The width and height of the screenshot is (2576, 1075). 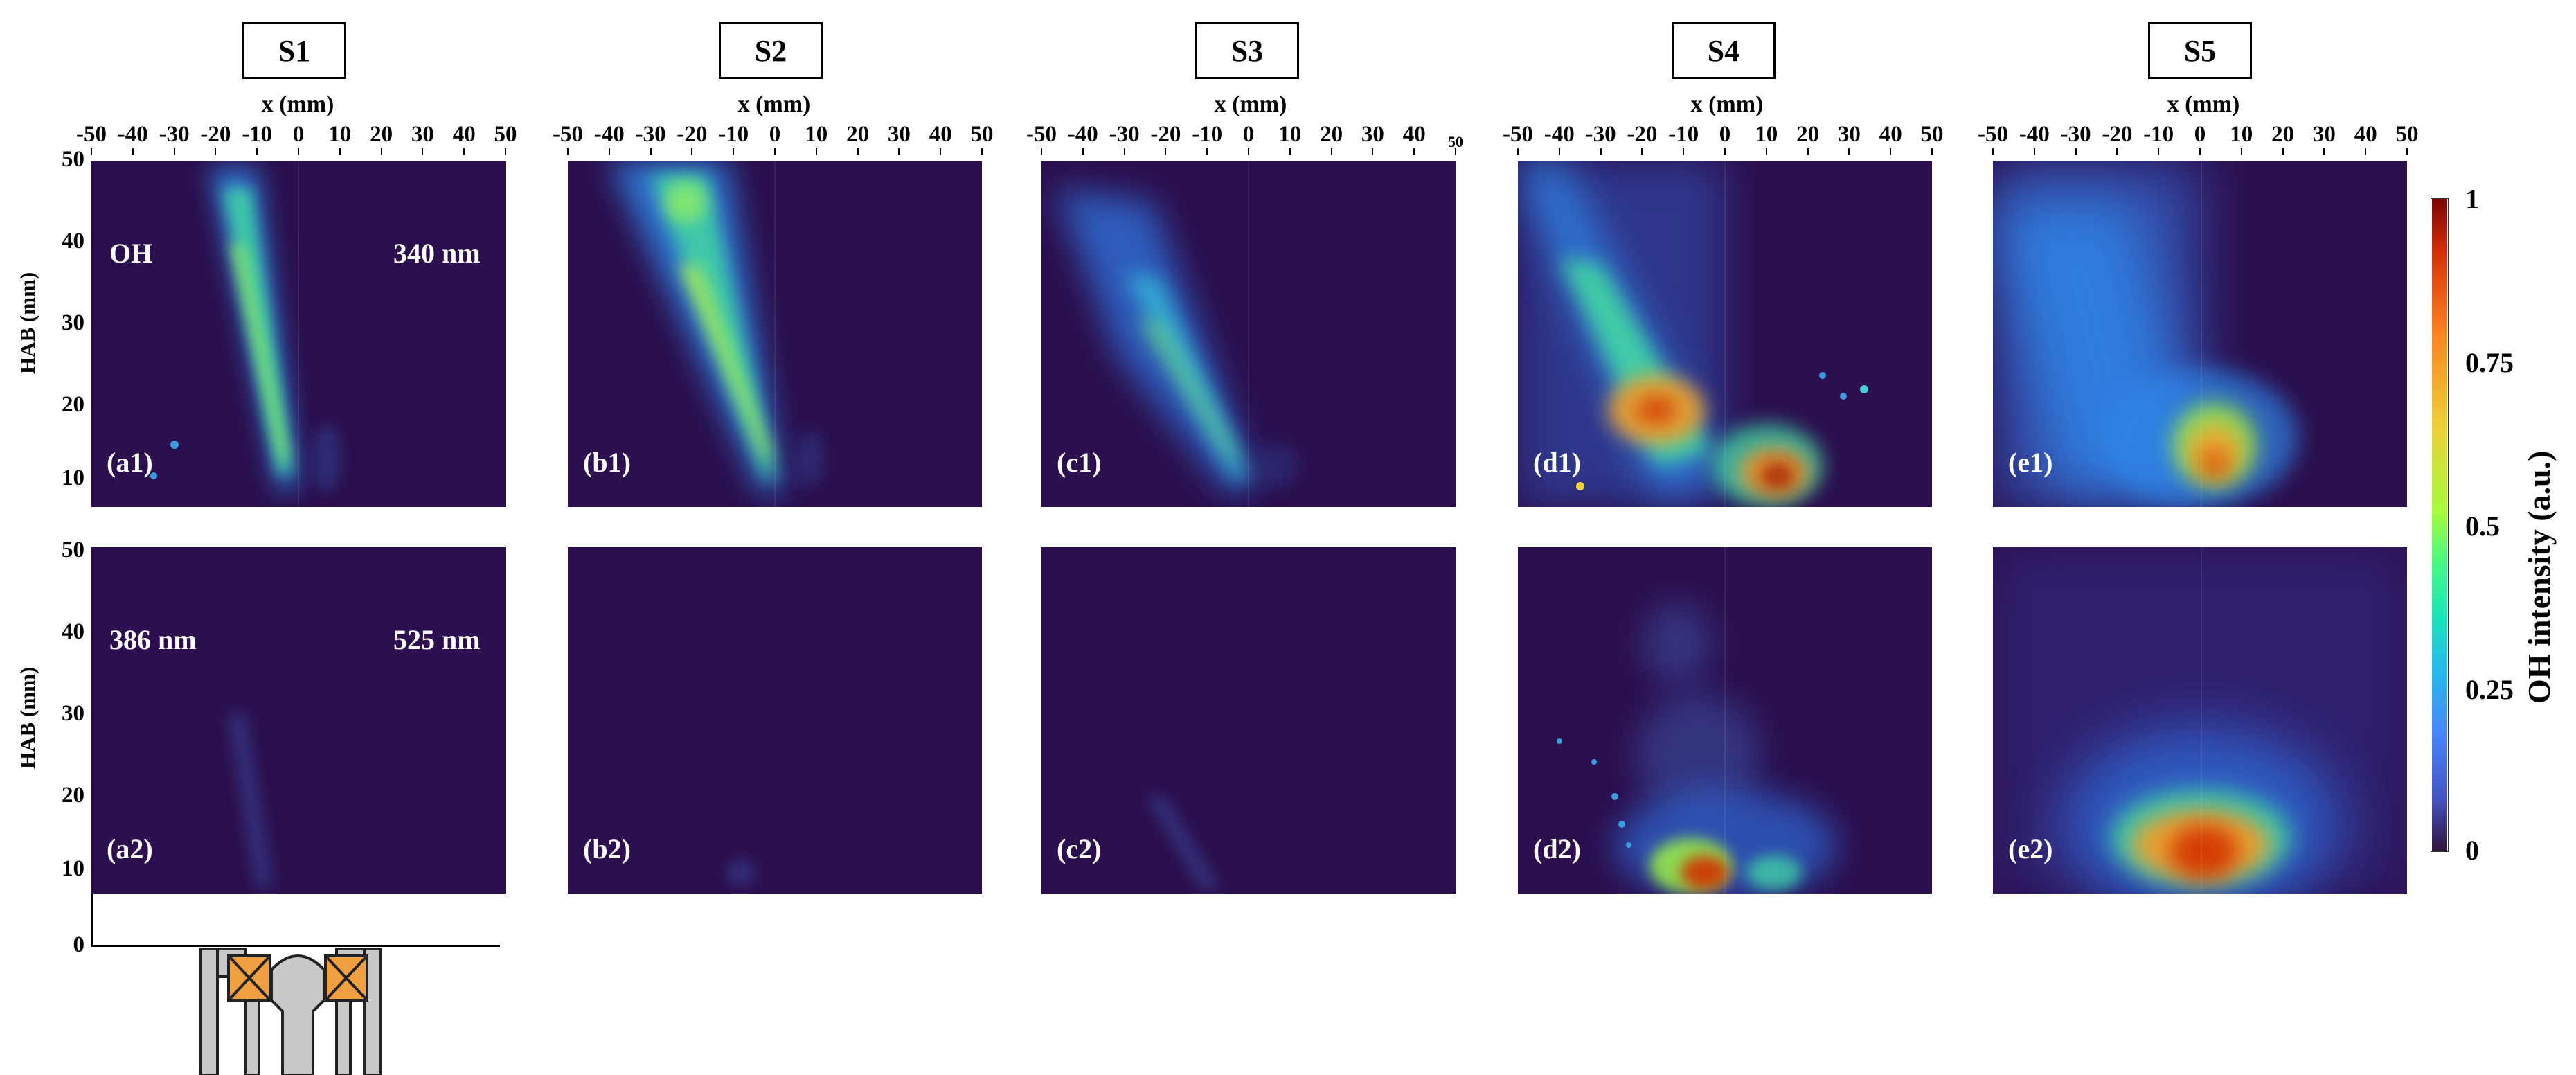 What do you see at coordinates (1080, 463) in the screenshot?
I see `panel-label-c1: (c1)` at bounding box center [1080, 463].